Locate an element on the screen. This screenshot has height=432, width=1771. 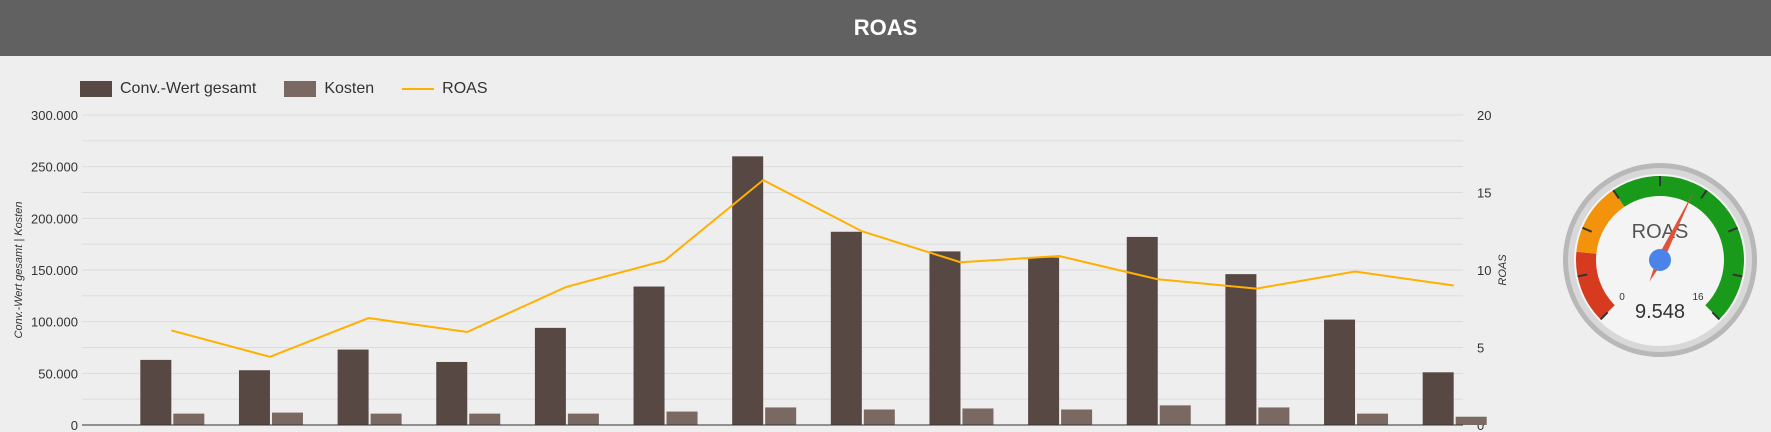
chart-title: ROAS is located at coordinates (885, 27).